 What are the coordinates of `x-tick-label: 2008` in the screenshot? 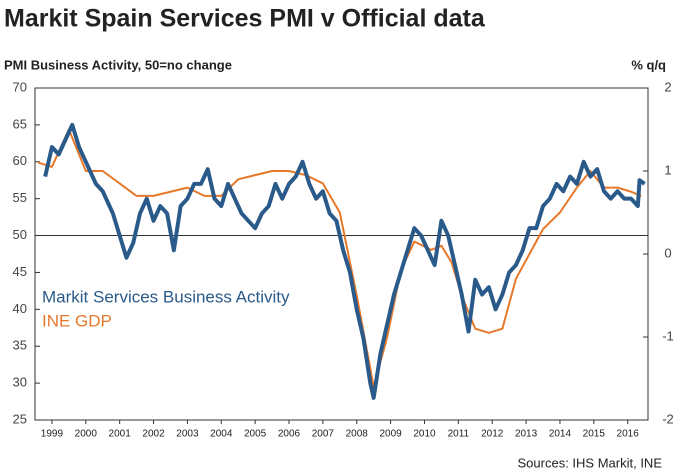 It's located at (357, 434).